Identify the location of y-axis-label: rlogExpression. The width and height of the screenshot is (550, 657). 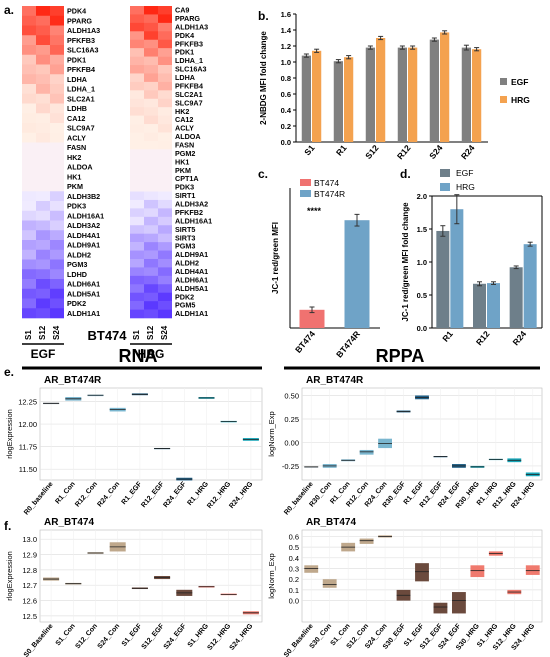
(9, 434).